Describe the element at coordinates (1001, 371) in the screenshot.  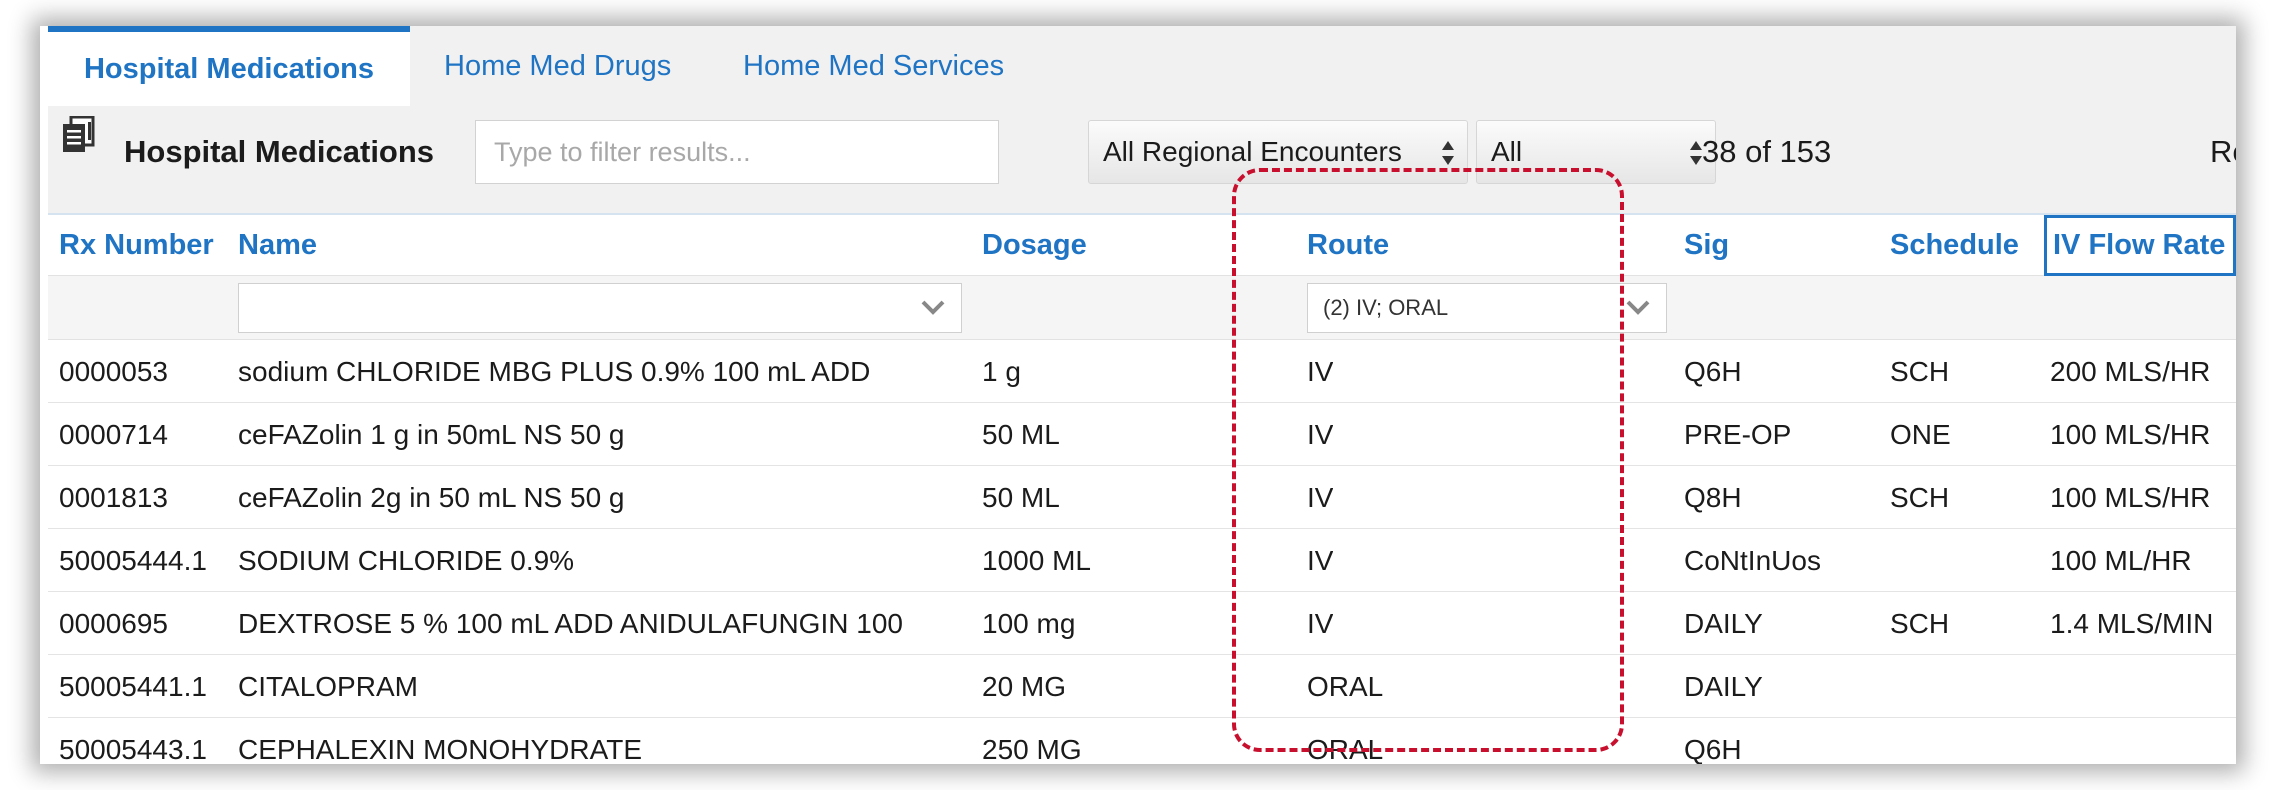
I see `cell-dosage: 1 g` at that location.